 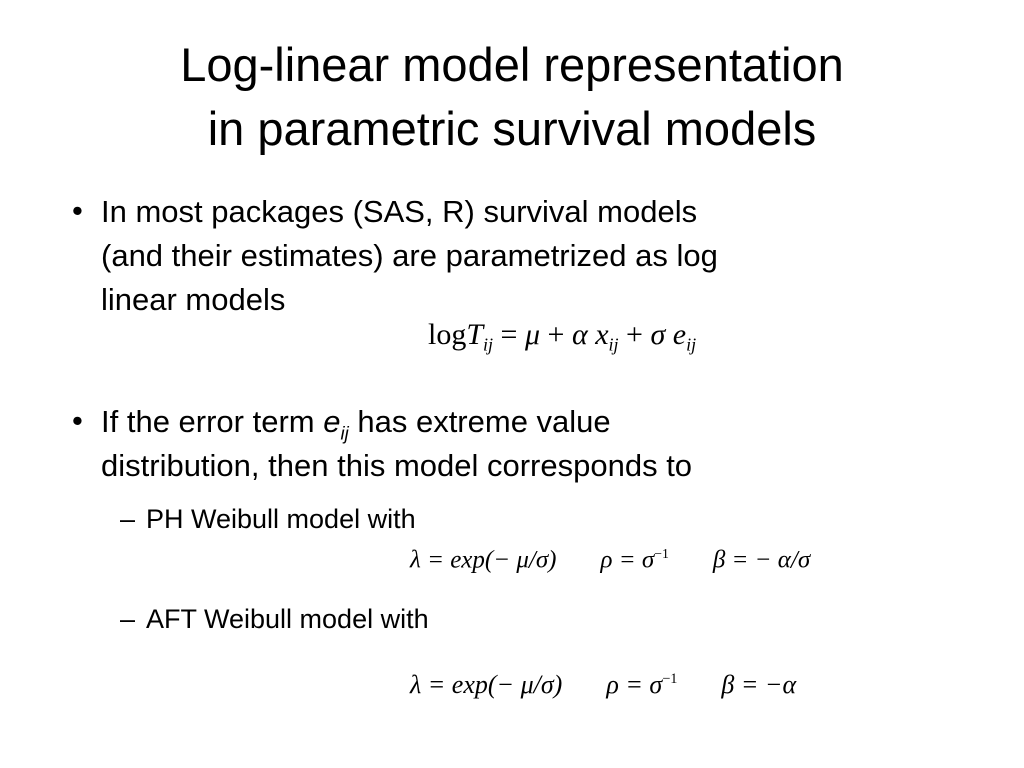 I want to click on aft-weibull-formula: λ = exp(− μ/σ) ρ = σ−1 β = −α, so click(x=603, y=685).